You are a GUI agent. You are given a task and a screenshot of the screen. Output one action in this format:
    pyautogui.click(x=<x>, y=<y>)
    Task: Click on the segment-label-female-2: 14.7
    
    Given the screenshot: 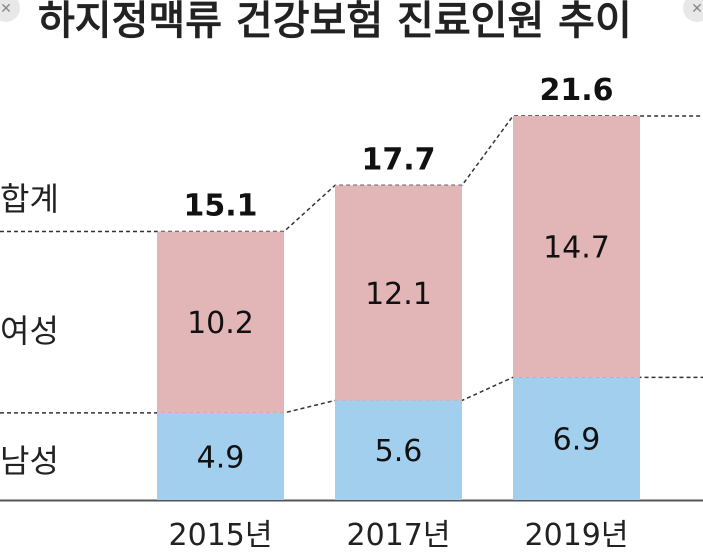 What is the action you would take?
    pyautogui.click(x=576, y=248)
    